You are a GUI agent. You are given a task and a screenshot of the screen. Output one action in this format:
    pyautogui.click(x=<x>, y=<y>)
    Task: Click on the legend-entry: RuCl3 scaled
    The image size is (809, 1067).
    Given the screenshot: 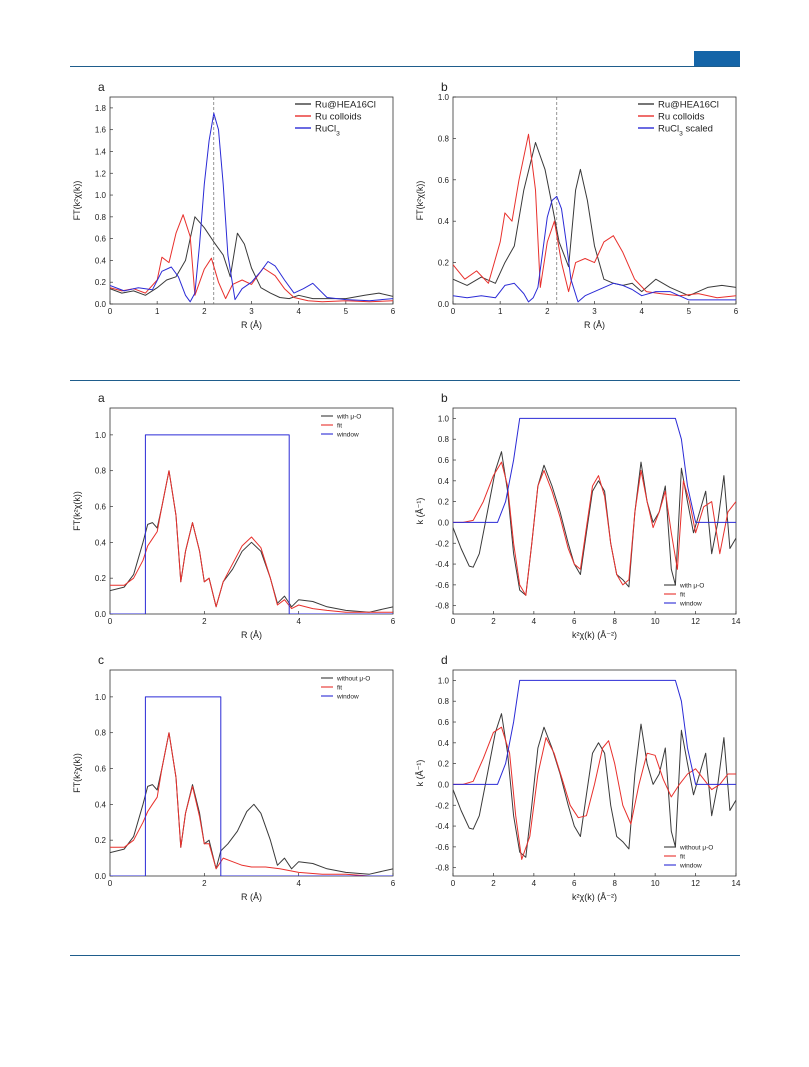 What is the action you would take?
    pyautogui.click(x=685, y=130)
    